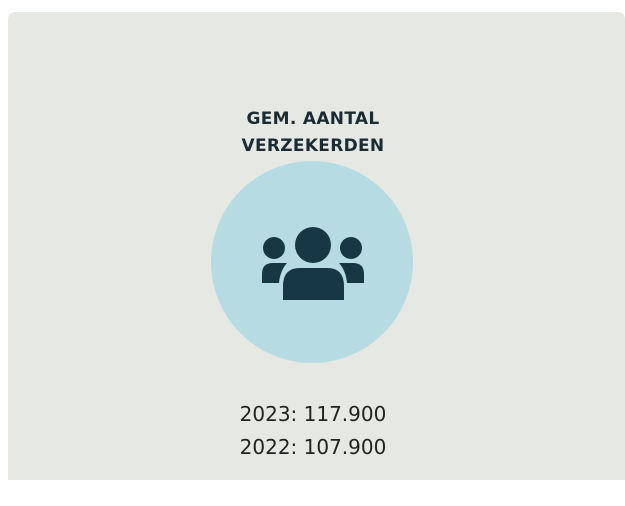 The image size is (625, 506). What do you see at coordinates (313, 119) in the screenshot?
I see `card-title-line: GEM. AANTAL` at bounding box center [313, 119].